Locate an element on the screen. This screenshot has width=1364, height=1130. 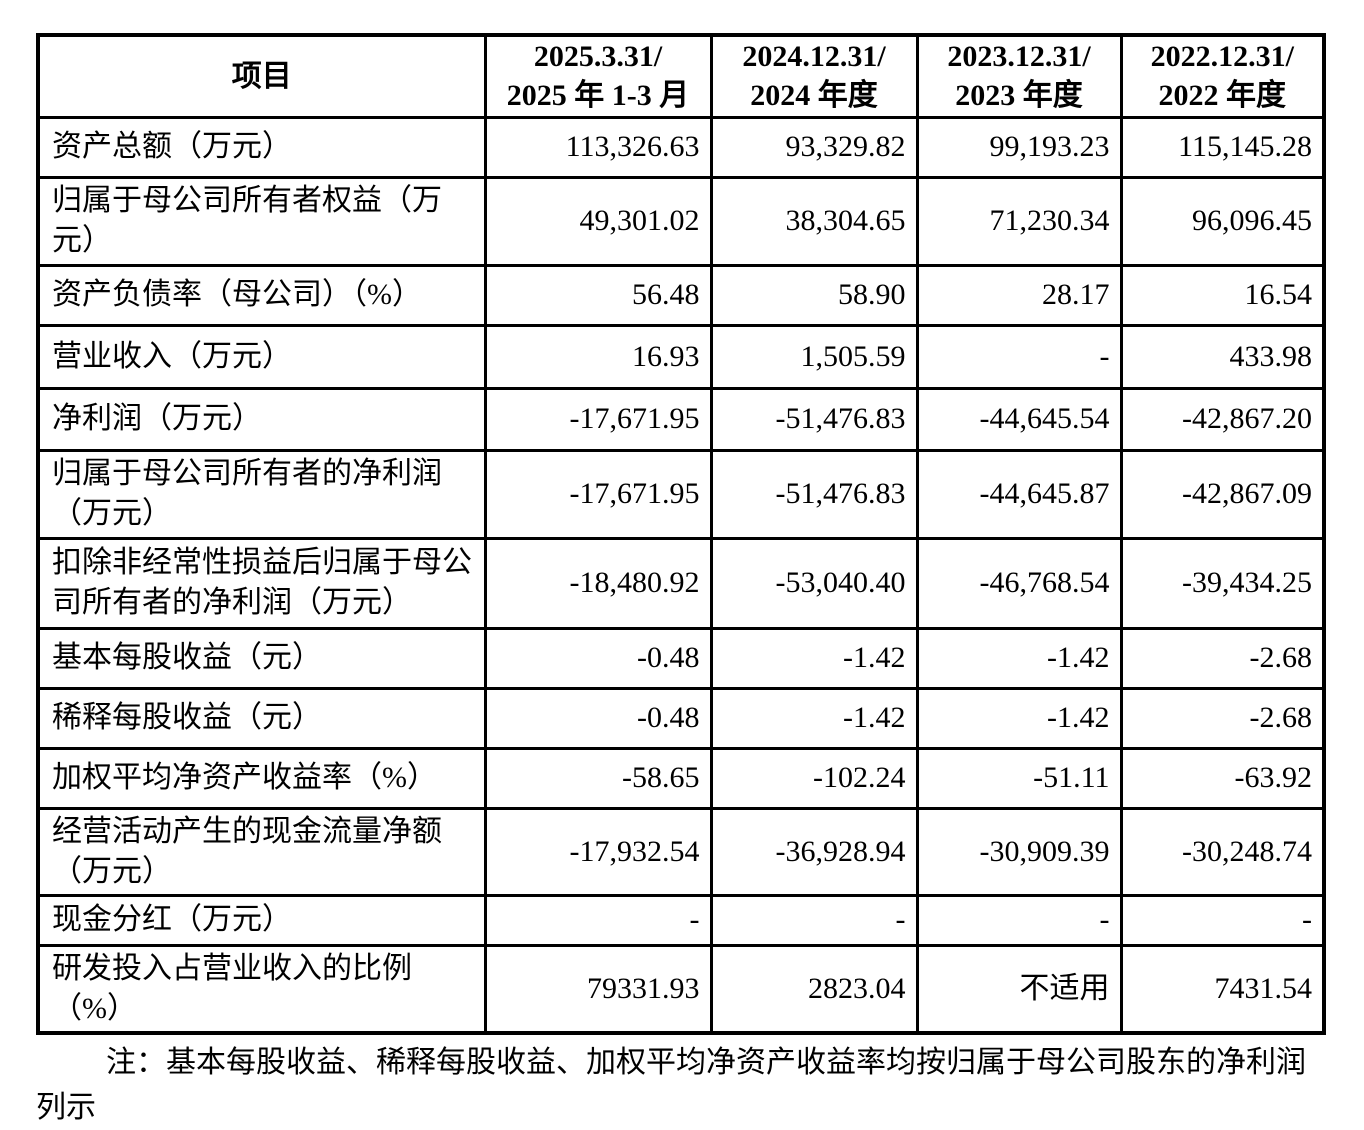
table-row: 现金分红（万元） - - - - is located at coordinates (681, 920).